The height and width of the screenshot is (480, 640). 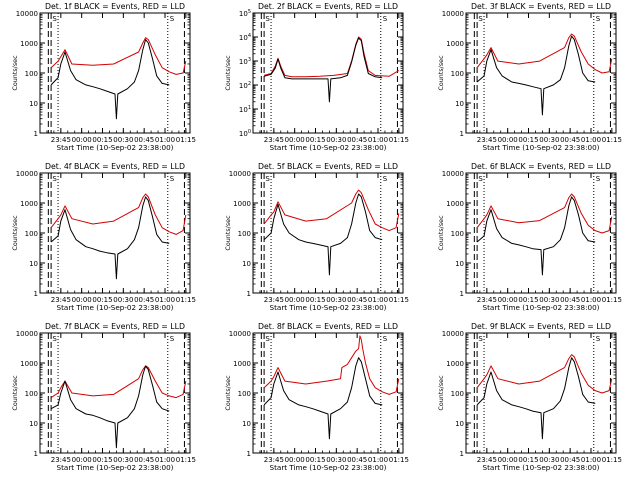 I want to click on panel-title: Det. 9f BLACK = Events, RED = LLD, so click(x=541, y=326).